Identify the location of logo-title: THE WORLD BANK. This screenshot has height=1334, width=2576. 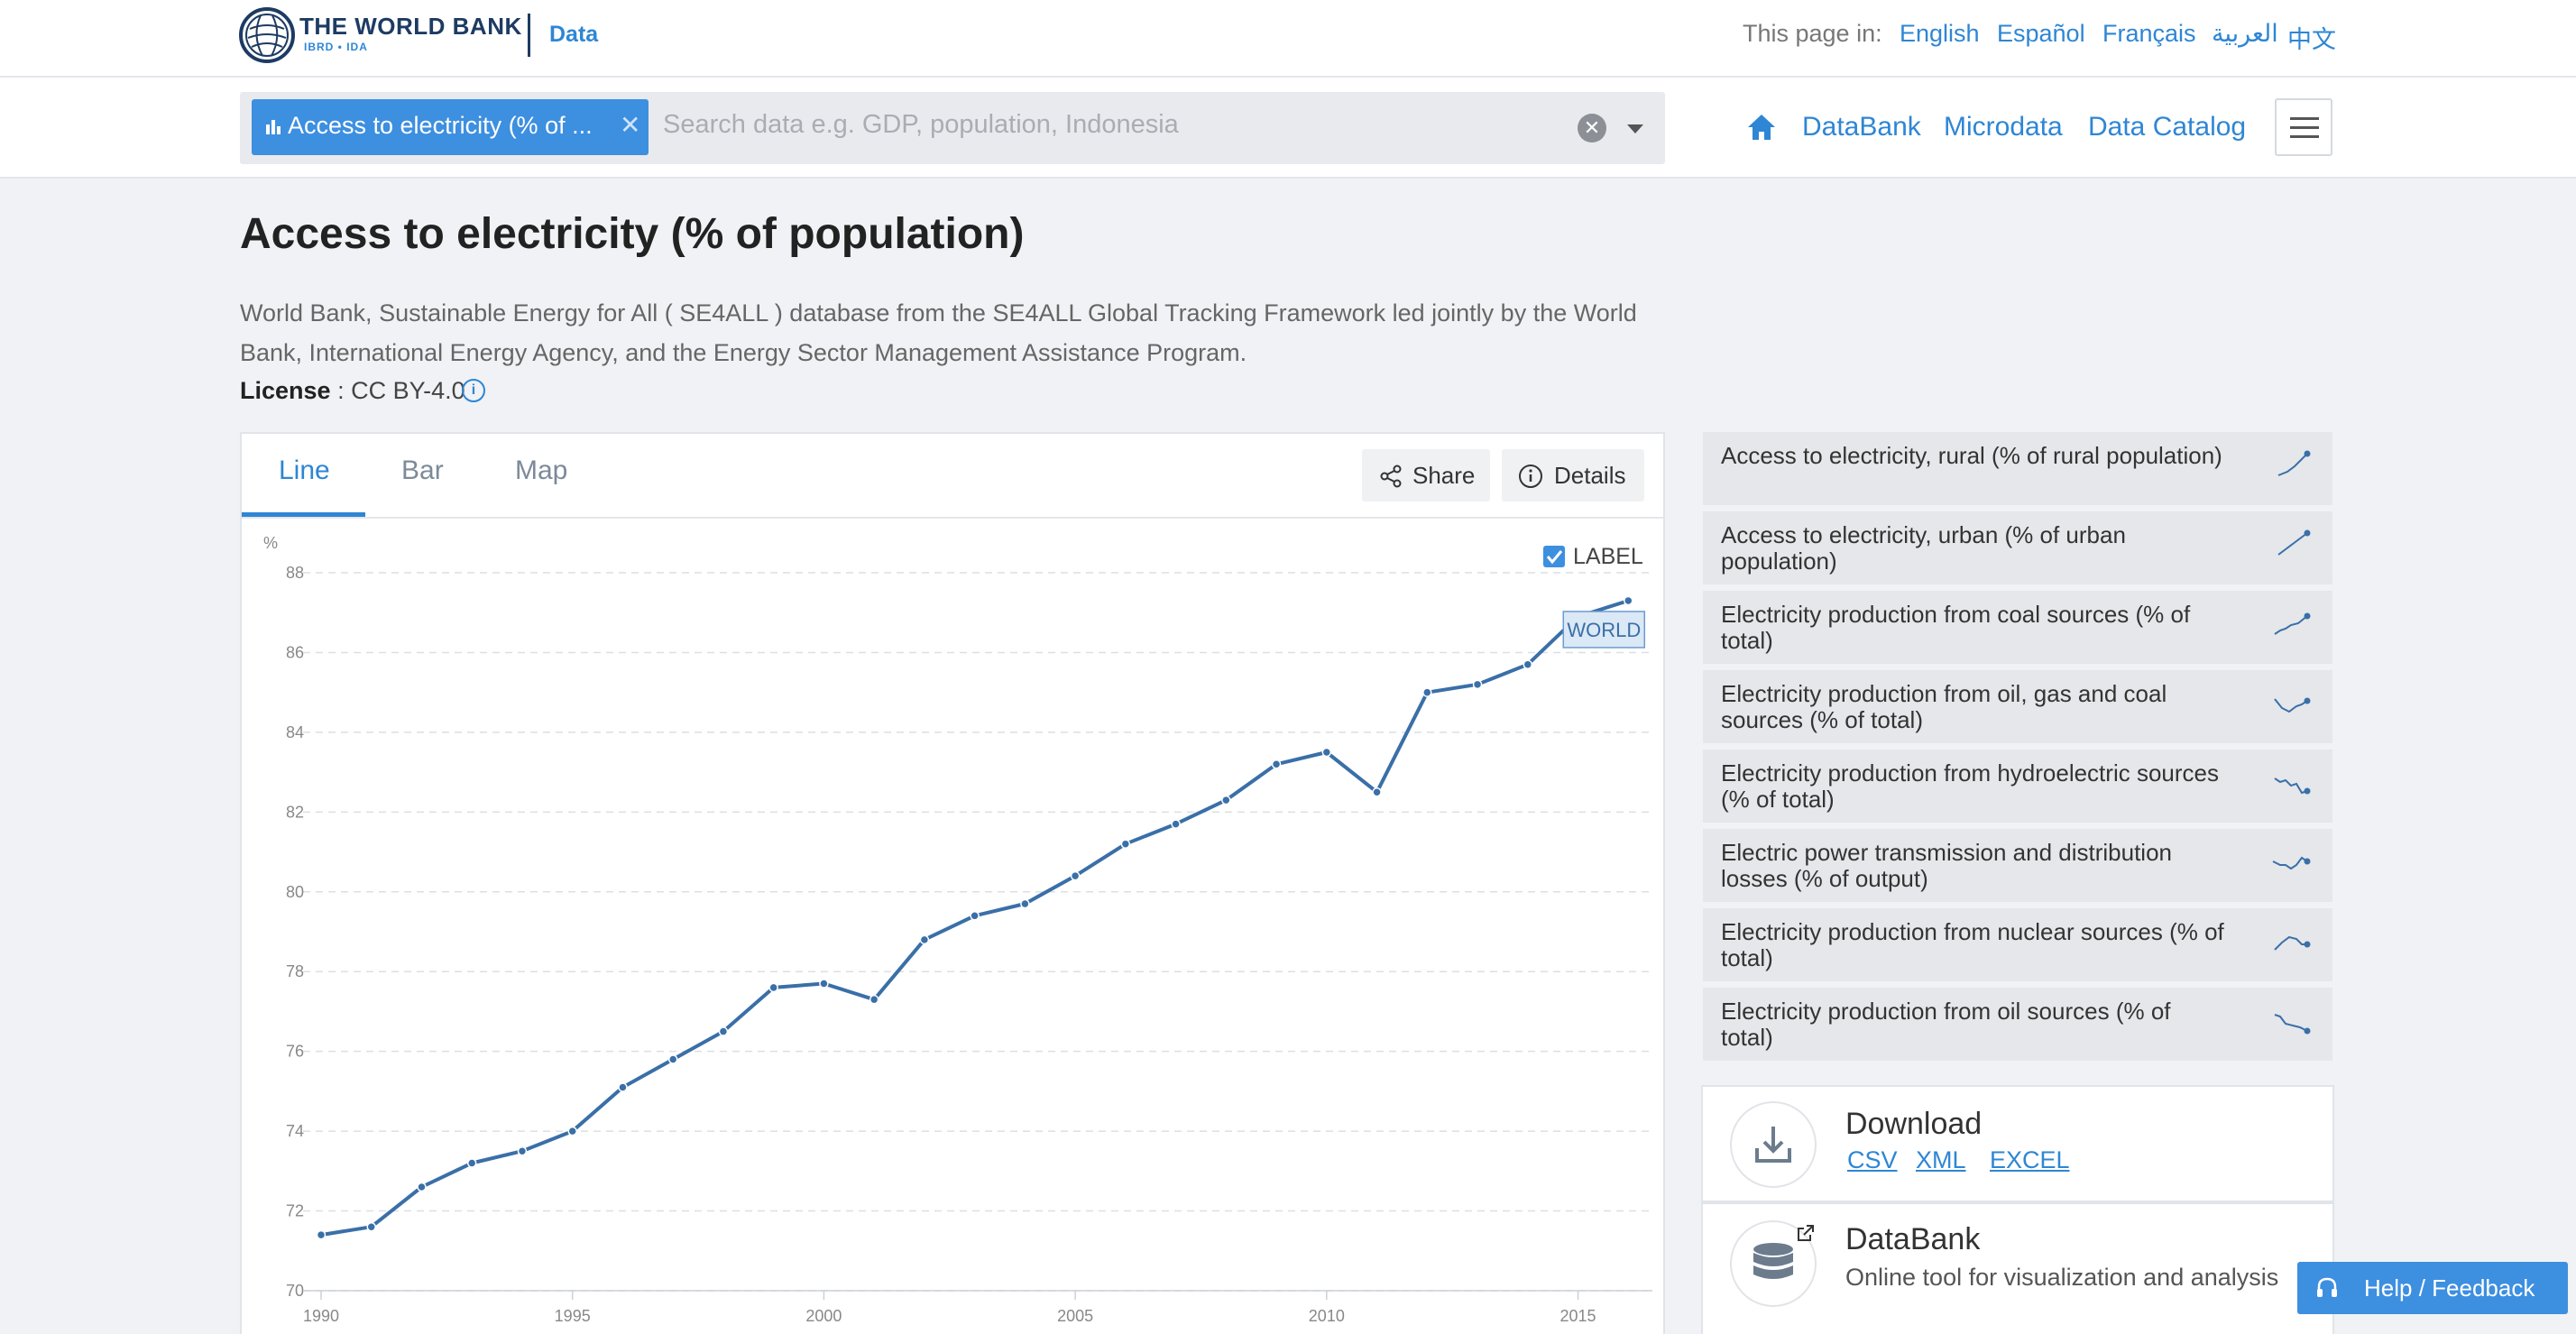
(410, 26).